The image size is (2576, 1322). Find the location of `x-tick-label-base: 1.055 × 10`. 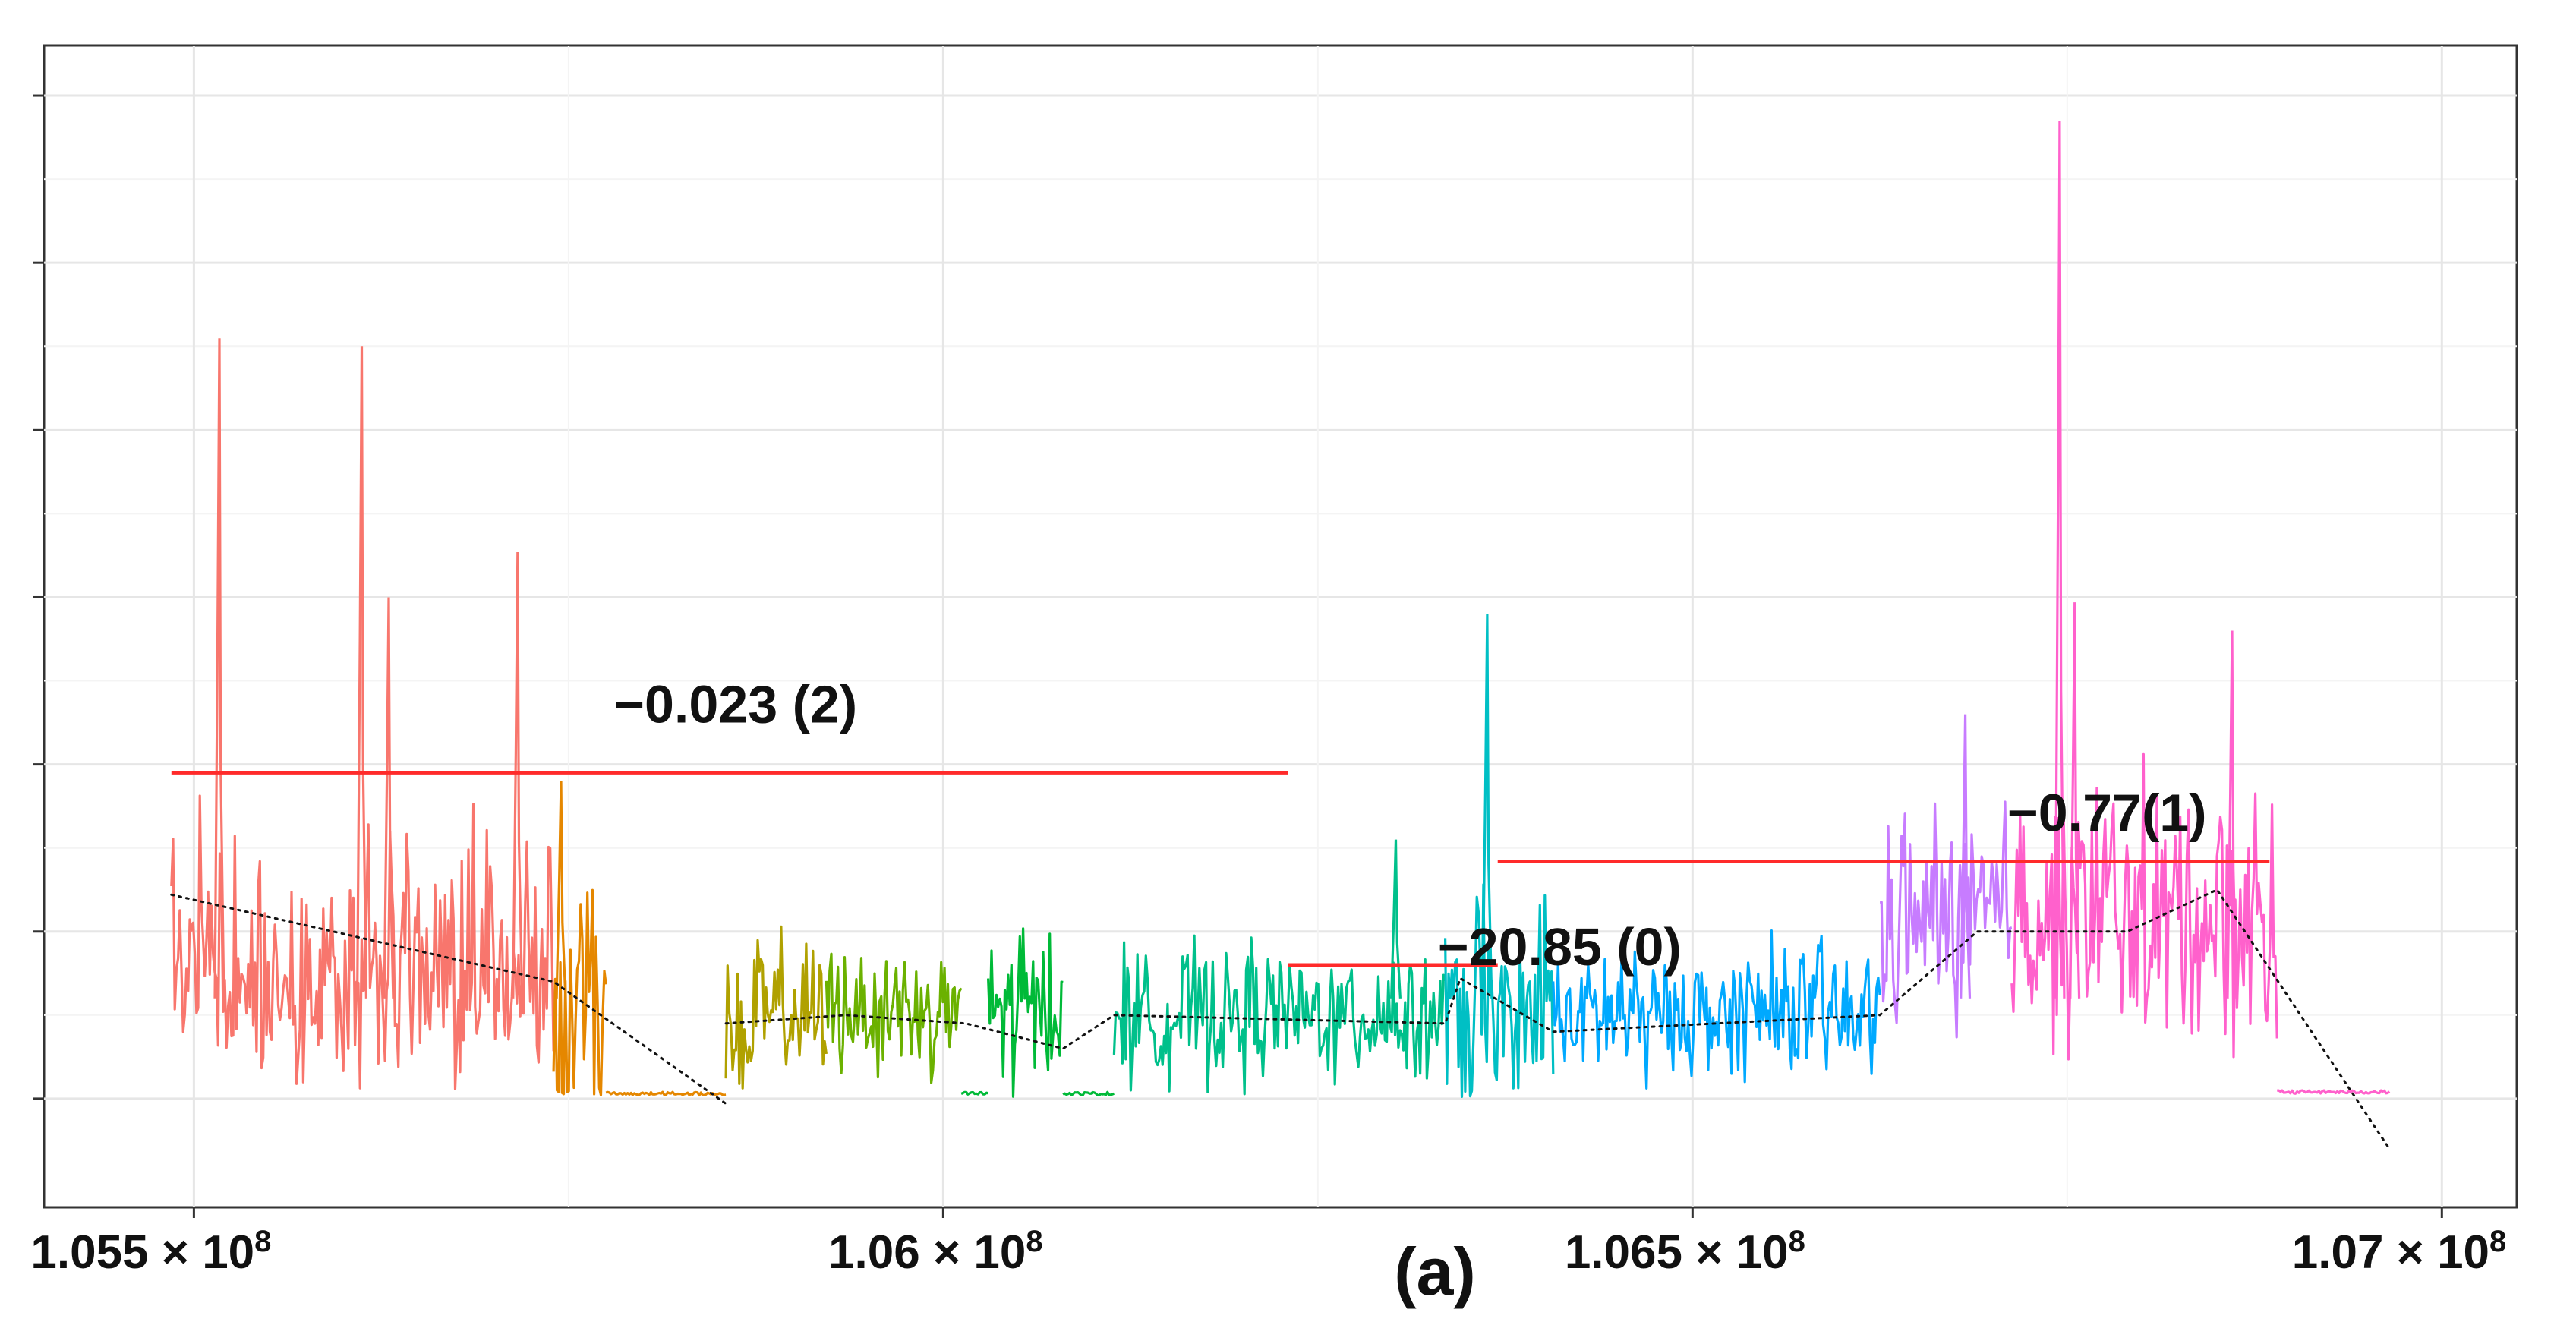

x-tick-label-base: 1.055 × 10 is located at coordinates (142, 1252).